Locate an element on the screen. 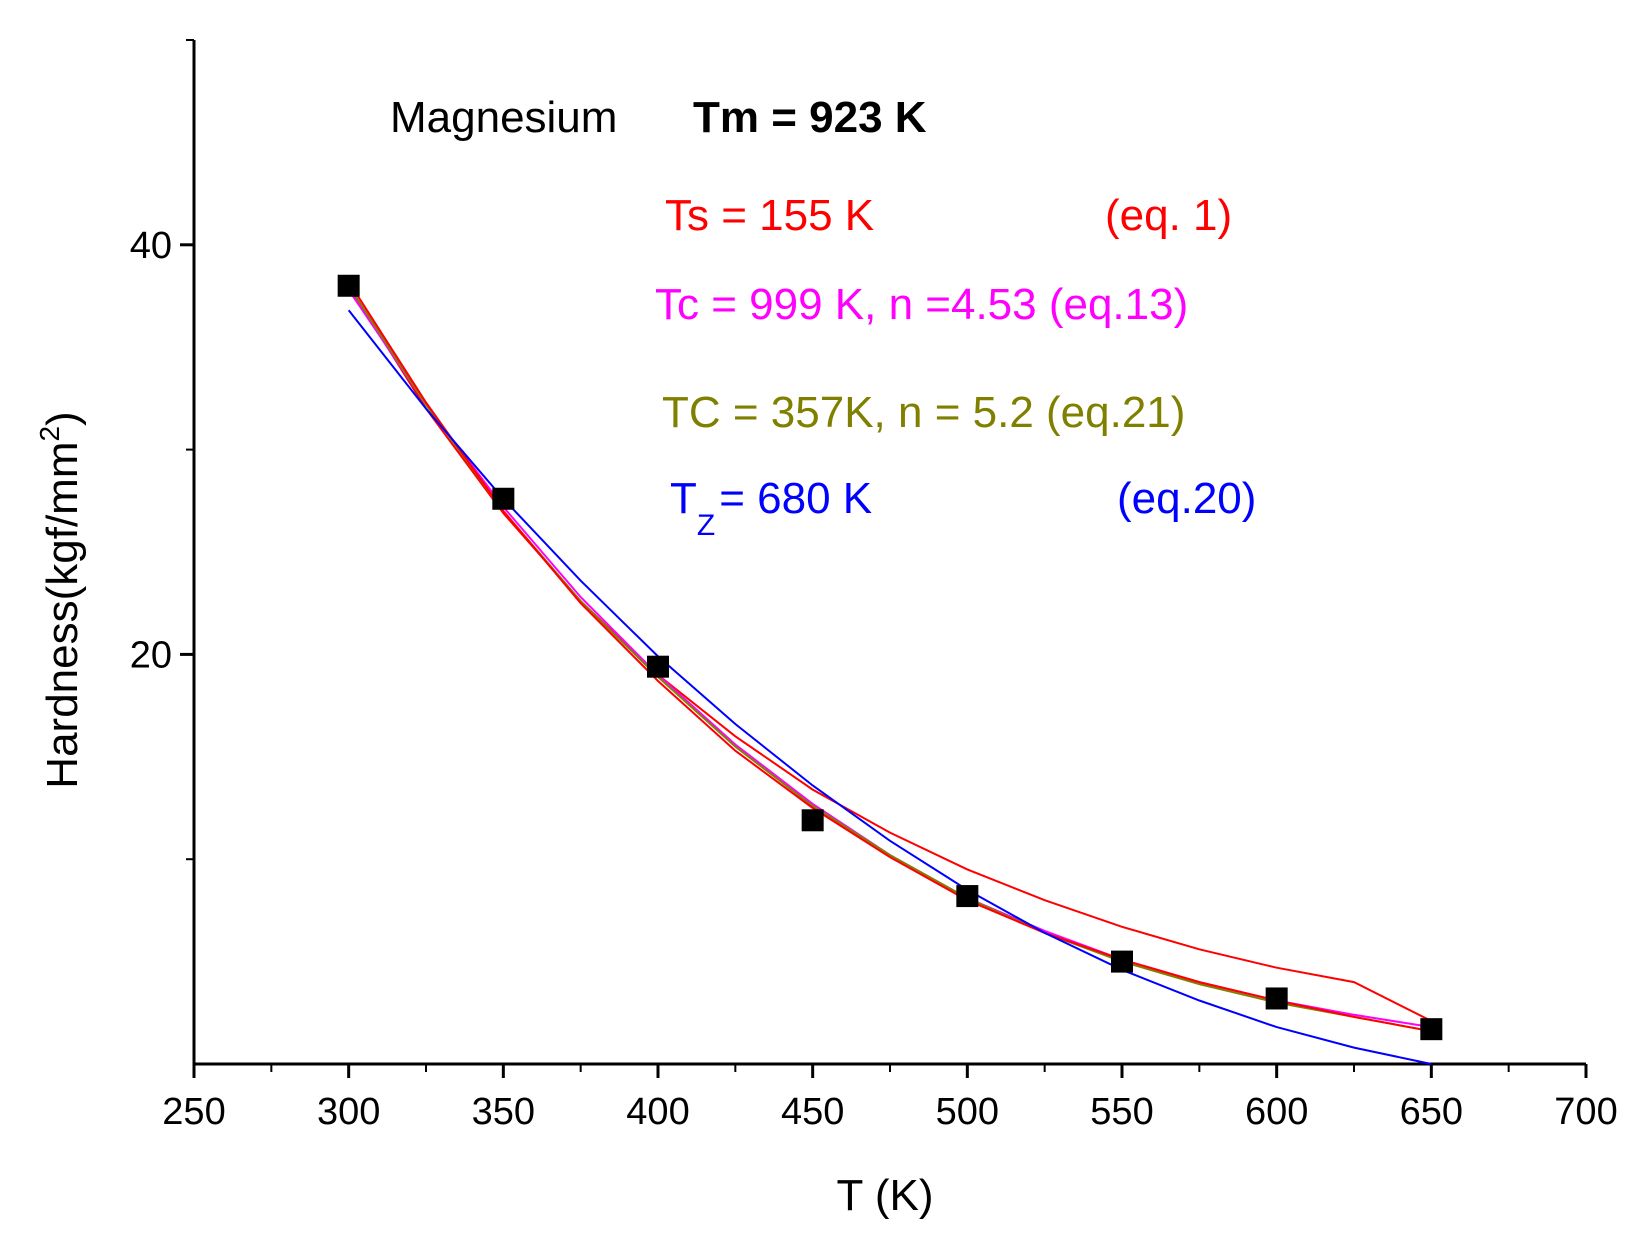  annotation-ts-eq: (eq. 1) is located at coordinates (1168, 215).